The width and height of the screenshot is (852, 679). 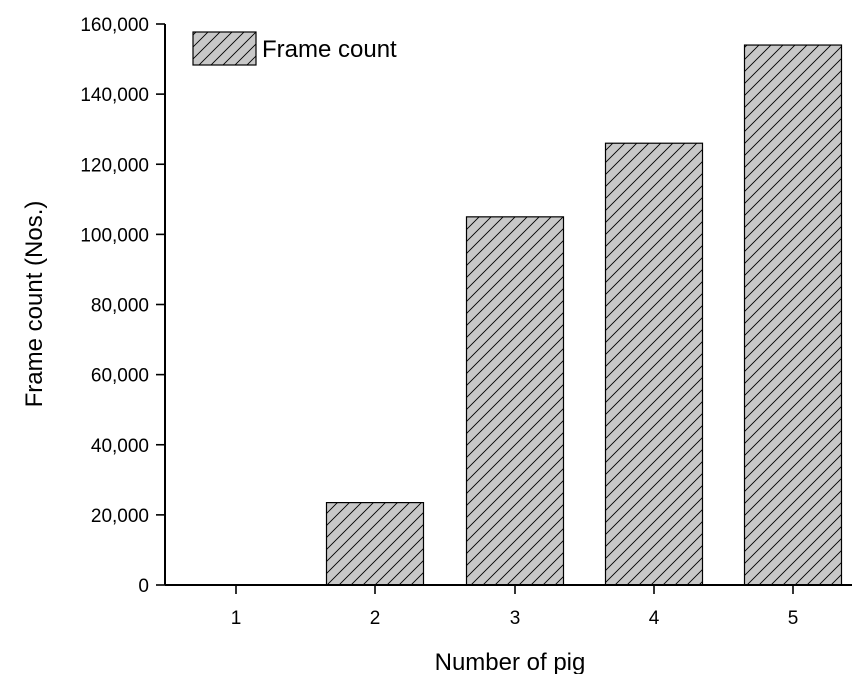 I want to click on x-tick-label: 3, so click(x=515, y=618).